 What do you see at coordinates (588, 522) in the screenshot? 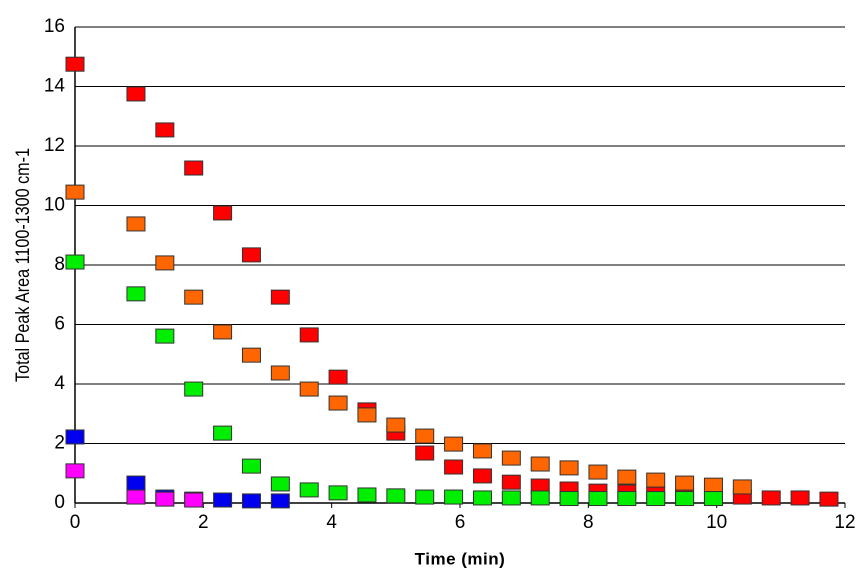
I see `x-tick-label: 8` at bounding box center [588, 522].